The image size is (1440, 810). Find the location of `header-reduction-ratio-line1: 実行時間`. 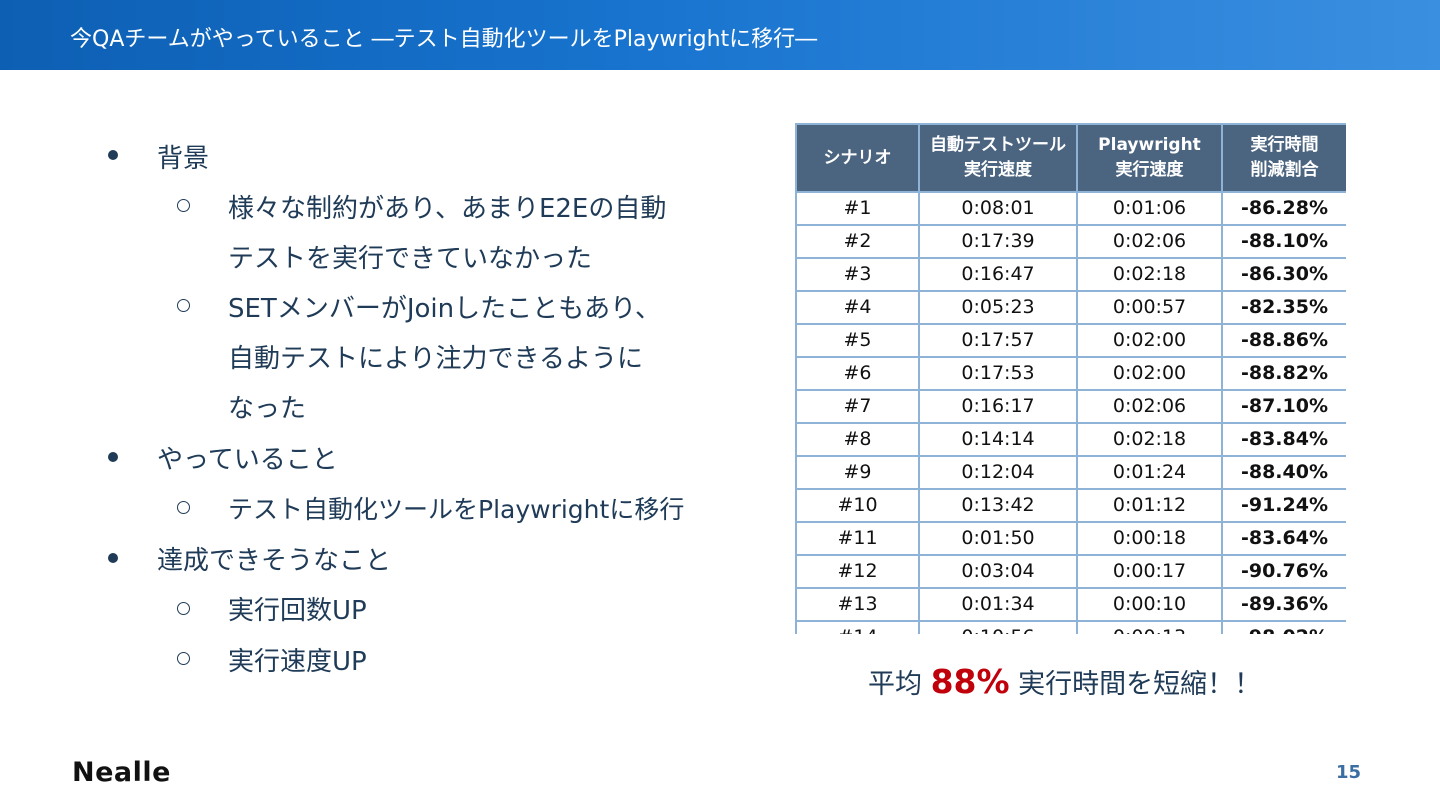

header-reduction-ratio-line1: 実行時間 is located at coordinates (1284, 145).